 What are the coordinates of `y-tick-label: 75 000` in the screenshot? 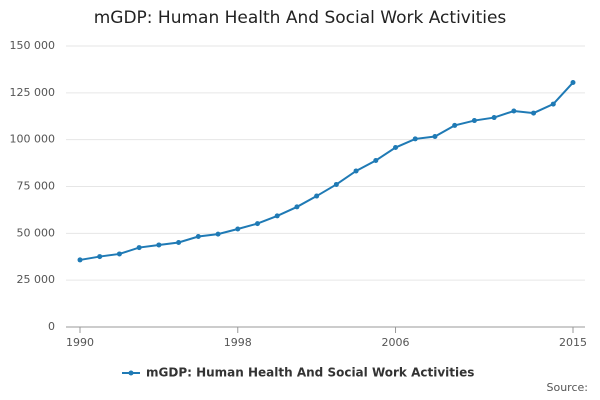 It's located at (36, 186).